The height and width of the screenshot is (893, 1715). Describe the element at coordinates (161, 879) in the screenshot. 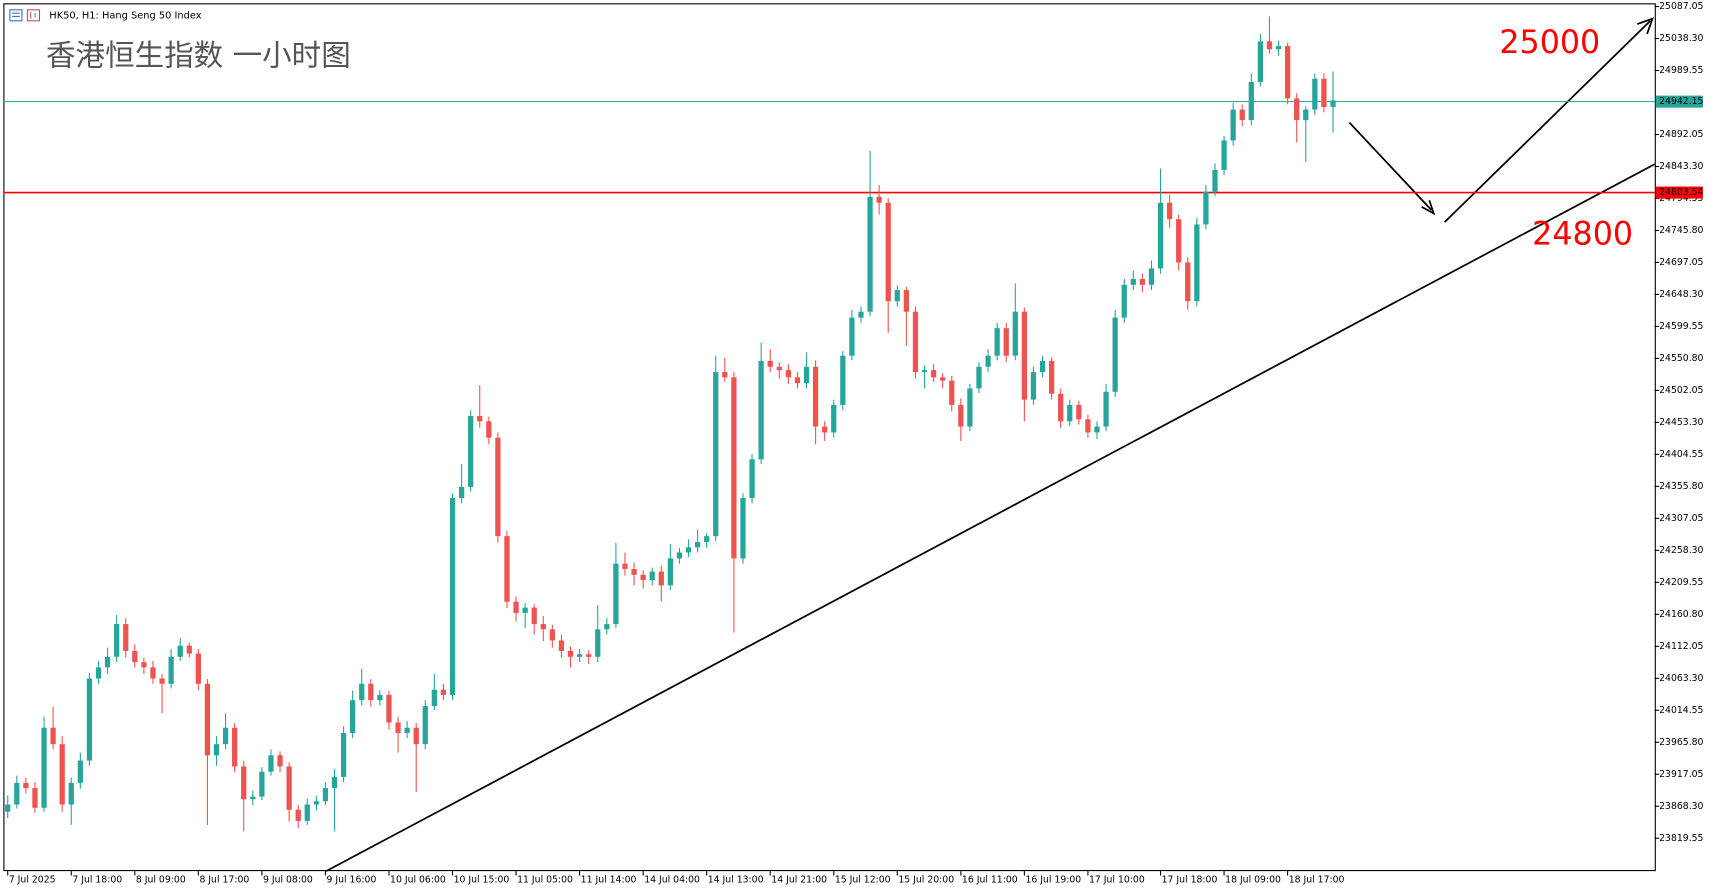

I see `x-tick-label: 8 Jul 09:00` at that location.